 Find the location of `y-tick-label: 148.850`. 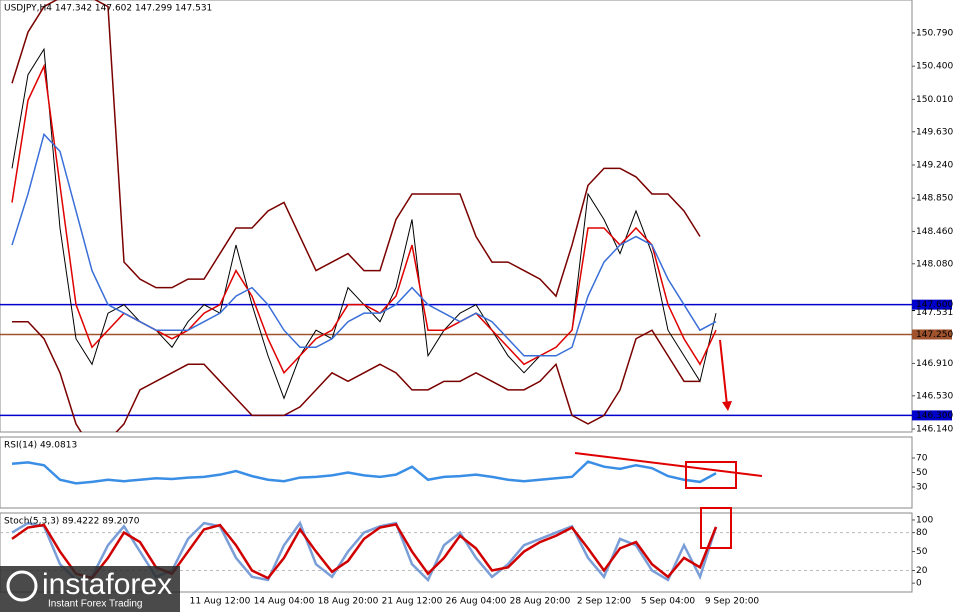

y-tick-label: 148.850 is located at coordinates (934, 199).